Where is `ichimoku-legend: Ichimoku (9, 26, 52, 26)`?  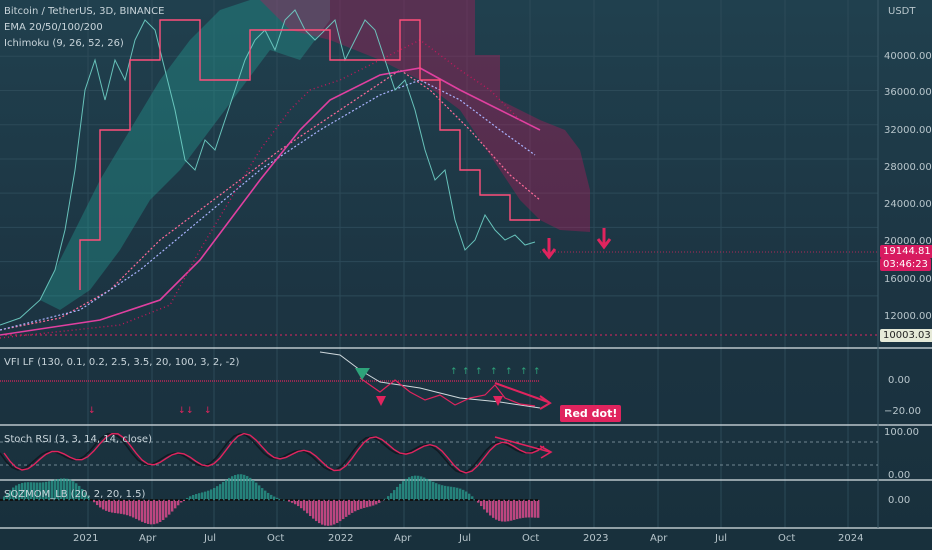
ichimoku-legend: Ichimoku (9, 26, 52, 26) is located at coordinates (64, 43).